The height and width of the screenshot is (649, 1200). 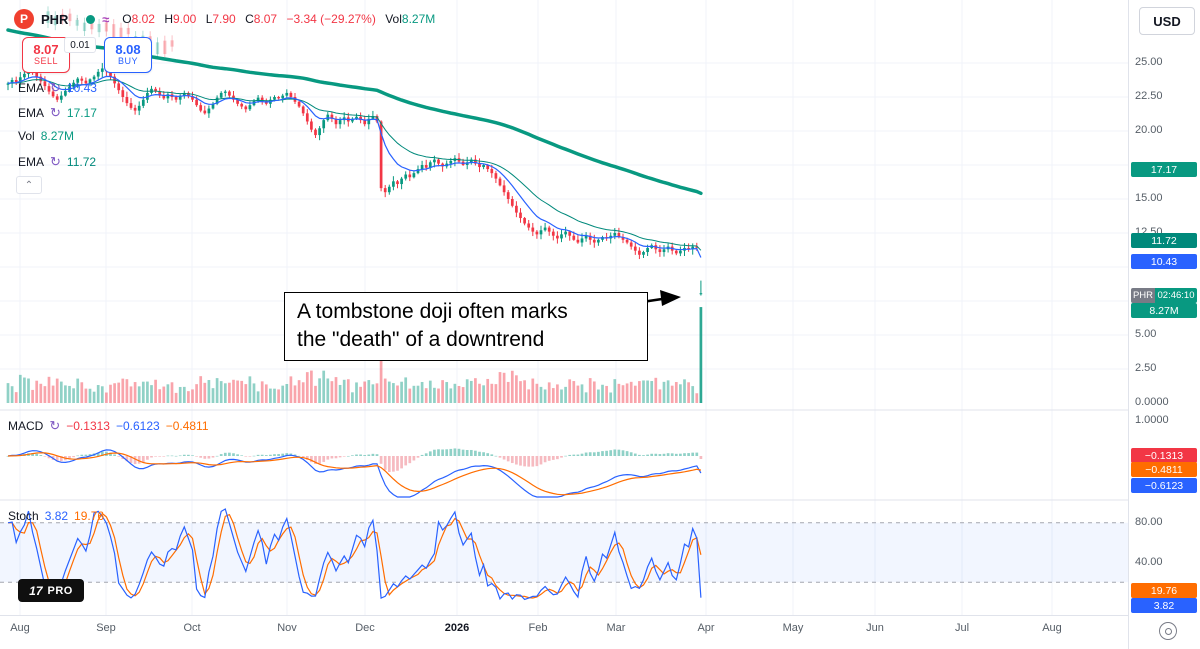 I want to click on currency-button: USD, so click(x=1167, y=21).